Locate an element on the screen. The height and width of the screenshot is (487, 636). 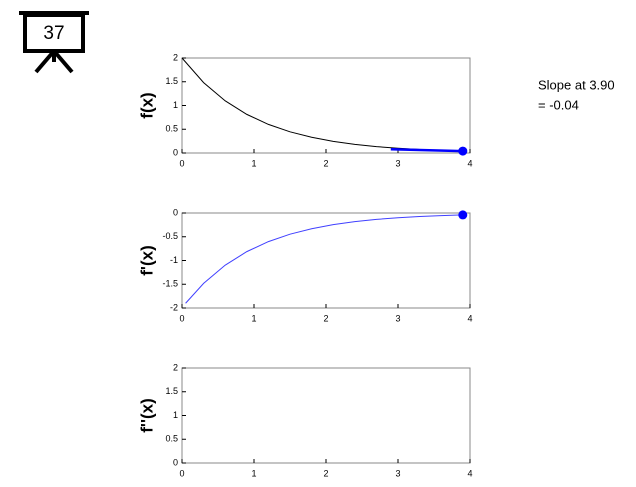
tangent-line is located at coordinates (426, 150).